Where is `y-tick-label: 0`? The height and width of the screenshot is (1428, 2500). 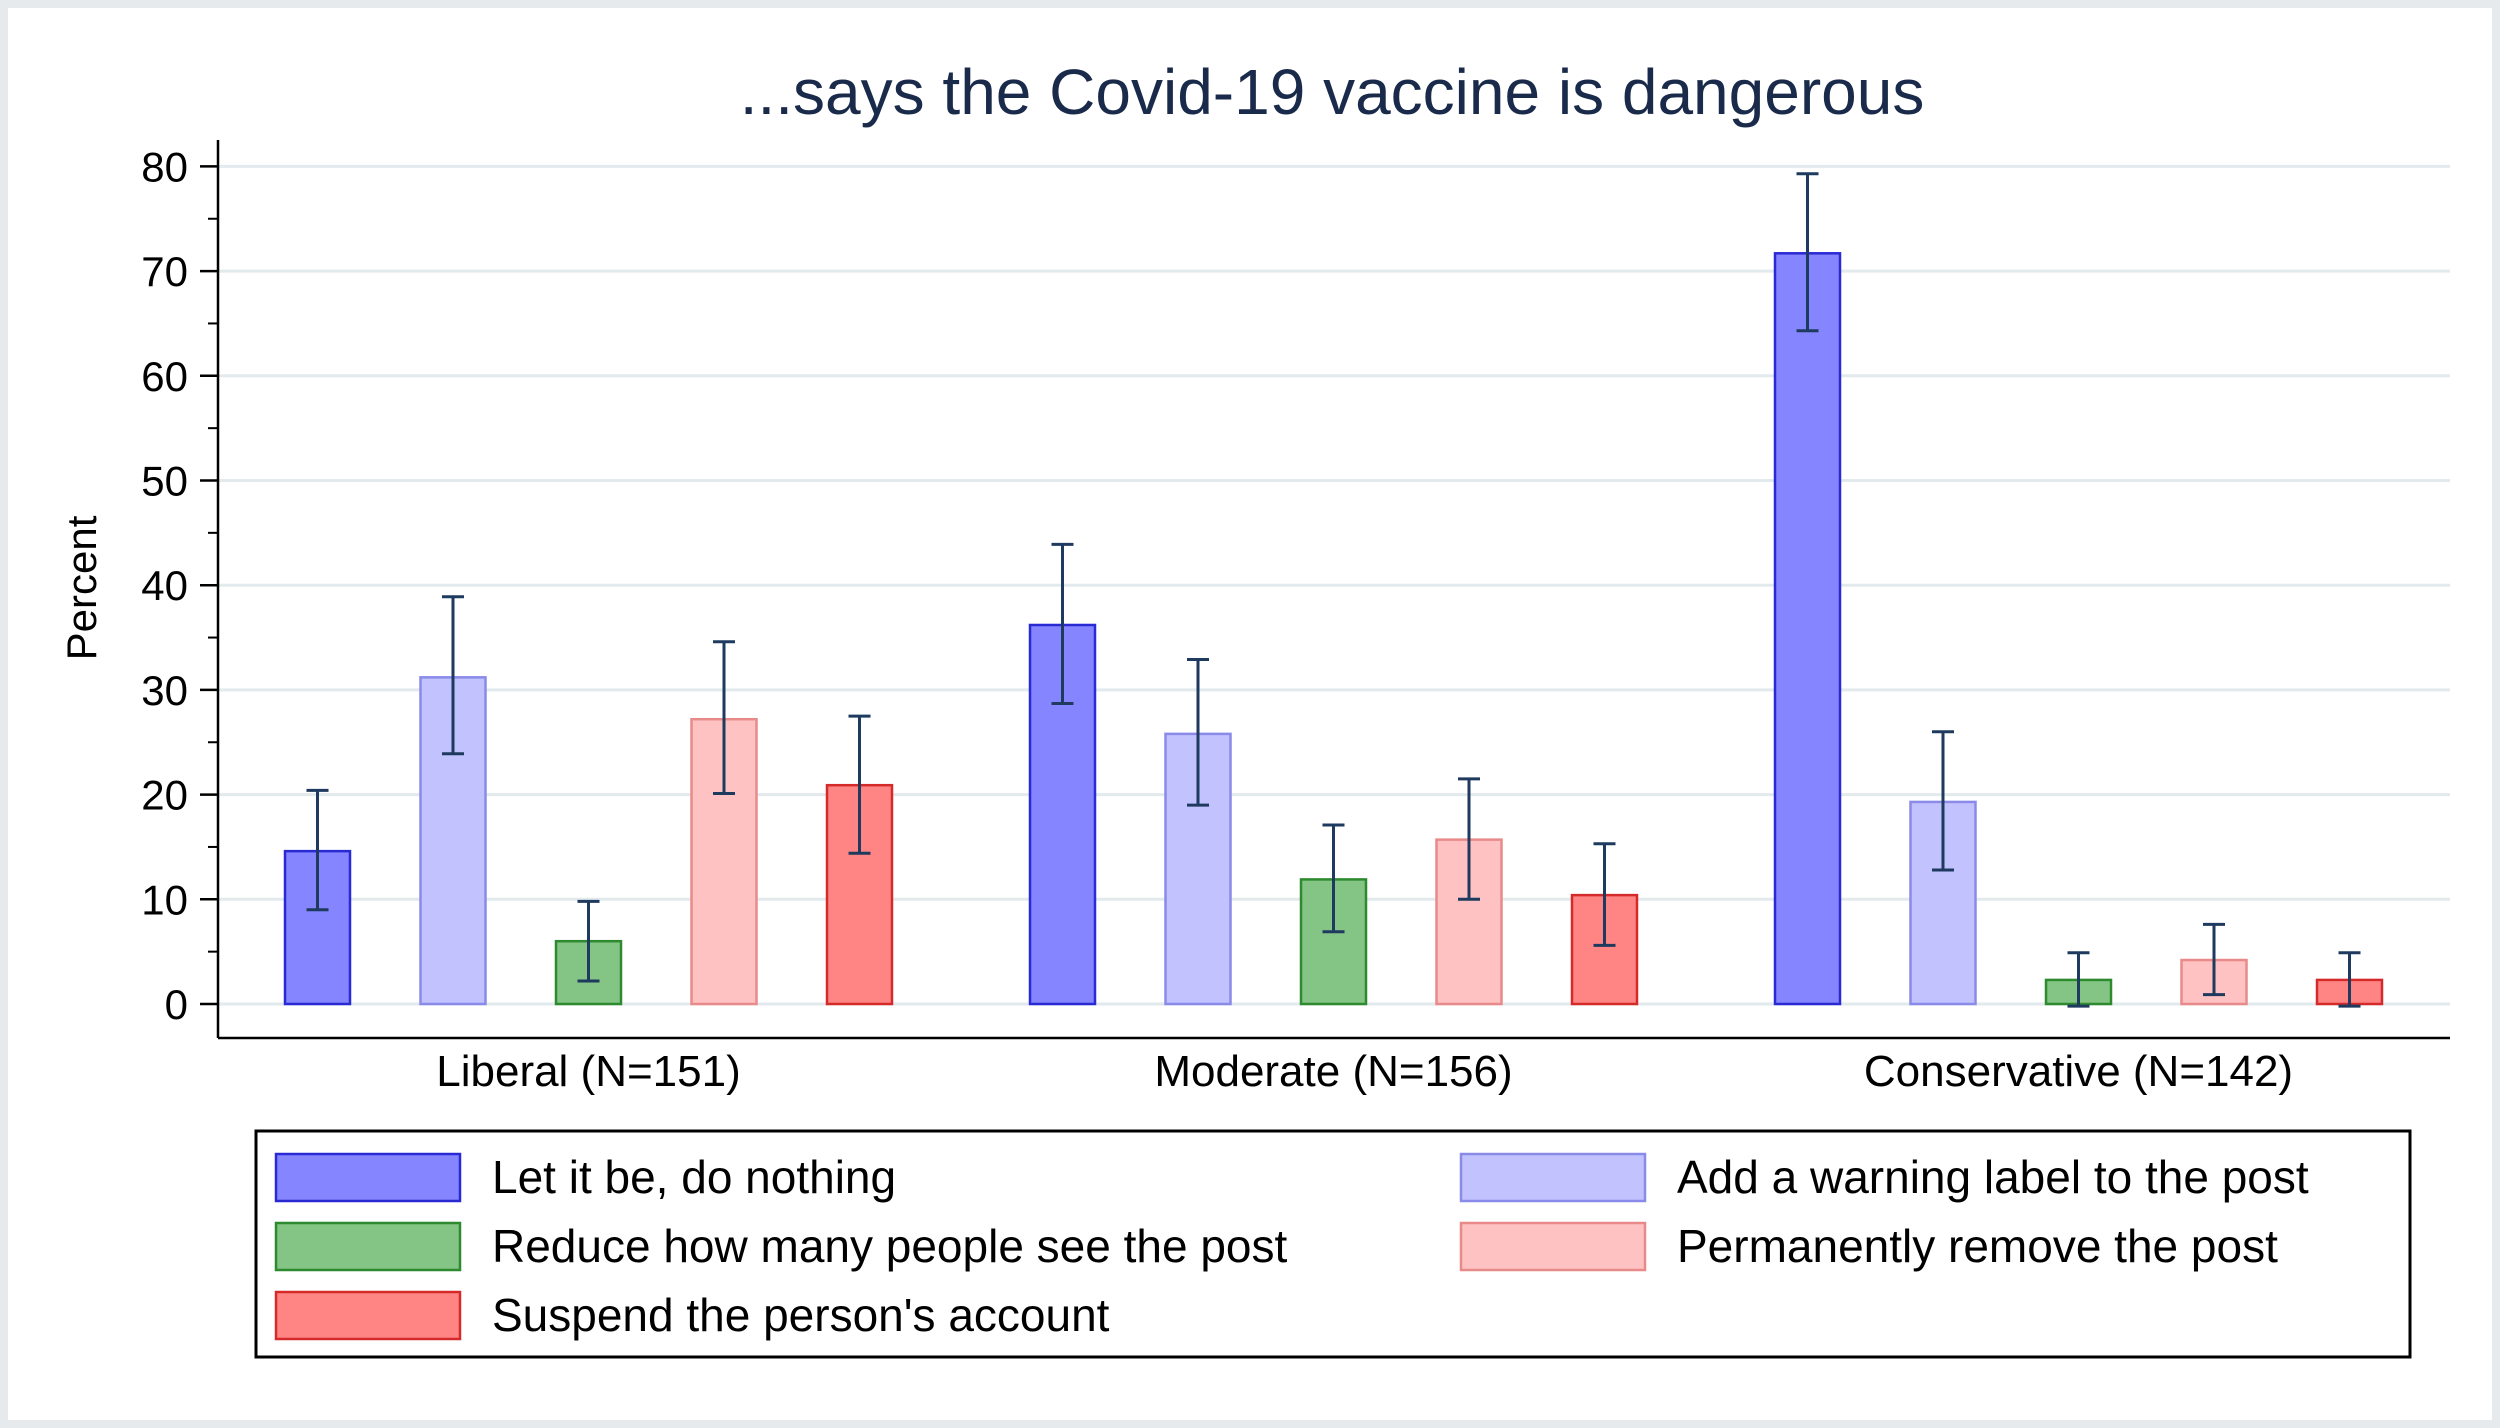 y-tick-label: 0 is located at coordinates (176, 1004).